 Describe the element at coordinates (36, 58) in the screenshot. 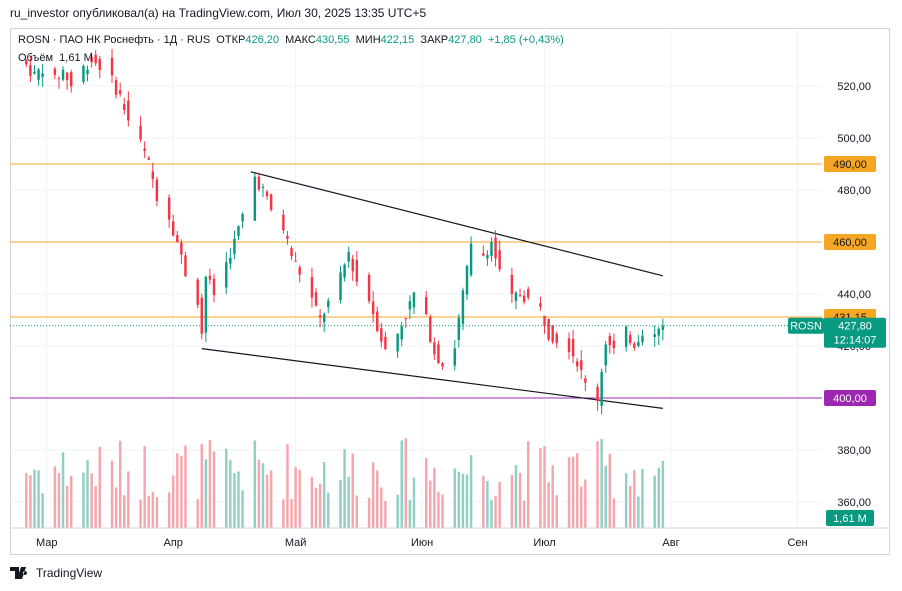

I see `volume-label: Объём` at that location.